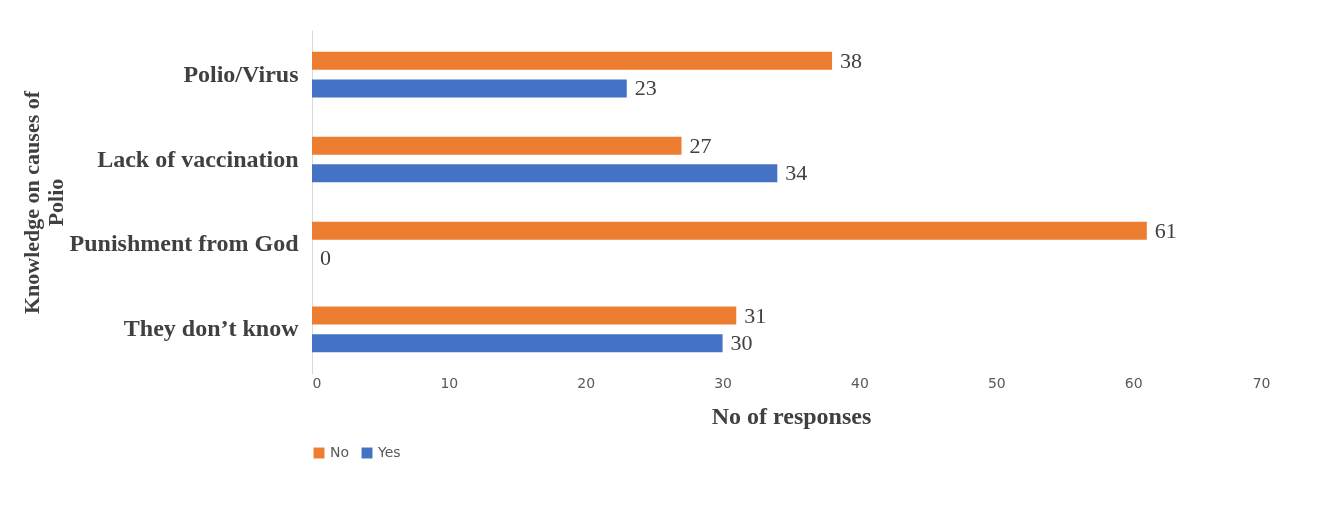 The height and width of the screenshot is (513, 1330). I want to click on x-tick-label: 50, so click(996, 382).